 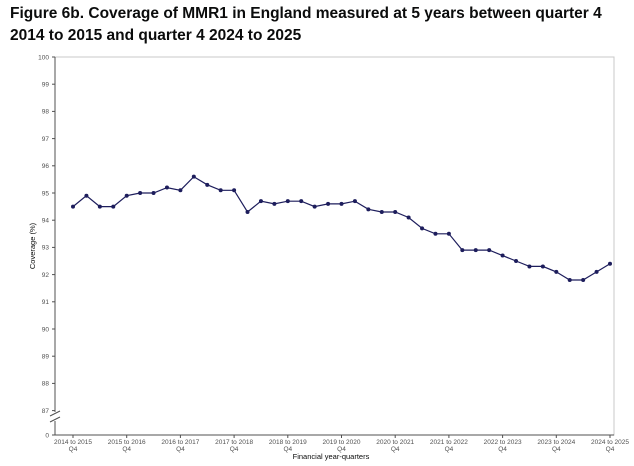 I want to click on x-tick-label: 2017 to 2018, so click(x=234, y=442).